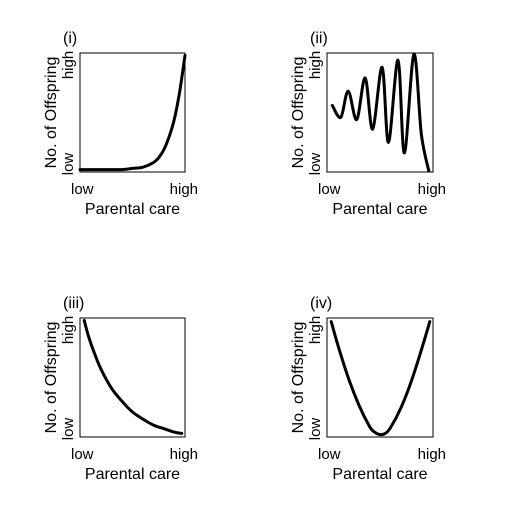  What do you see at coordinates (73, 303) in the screenshot?
I see `panel-label: (iii)` at bounding box center [73, 303].